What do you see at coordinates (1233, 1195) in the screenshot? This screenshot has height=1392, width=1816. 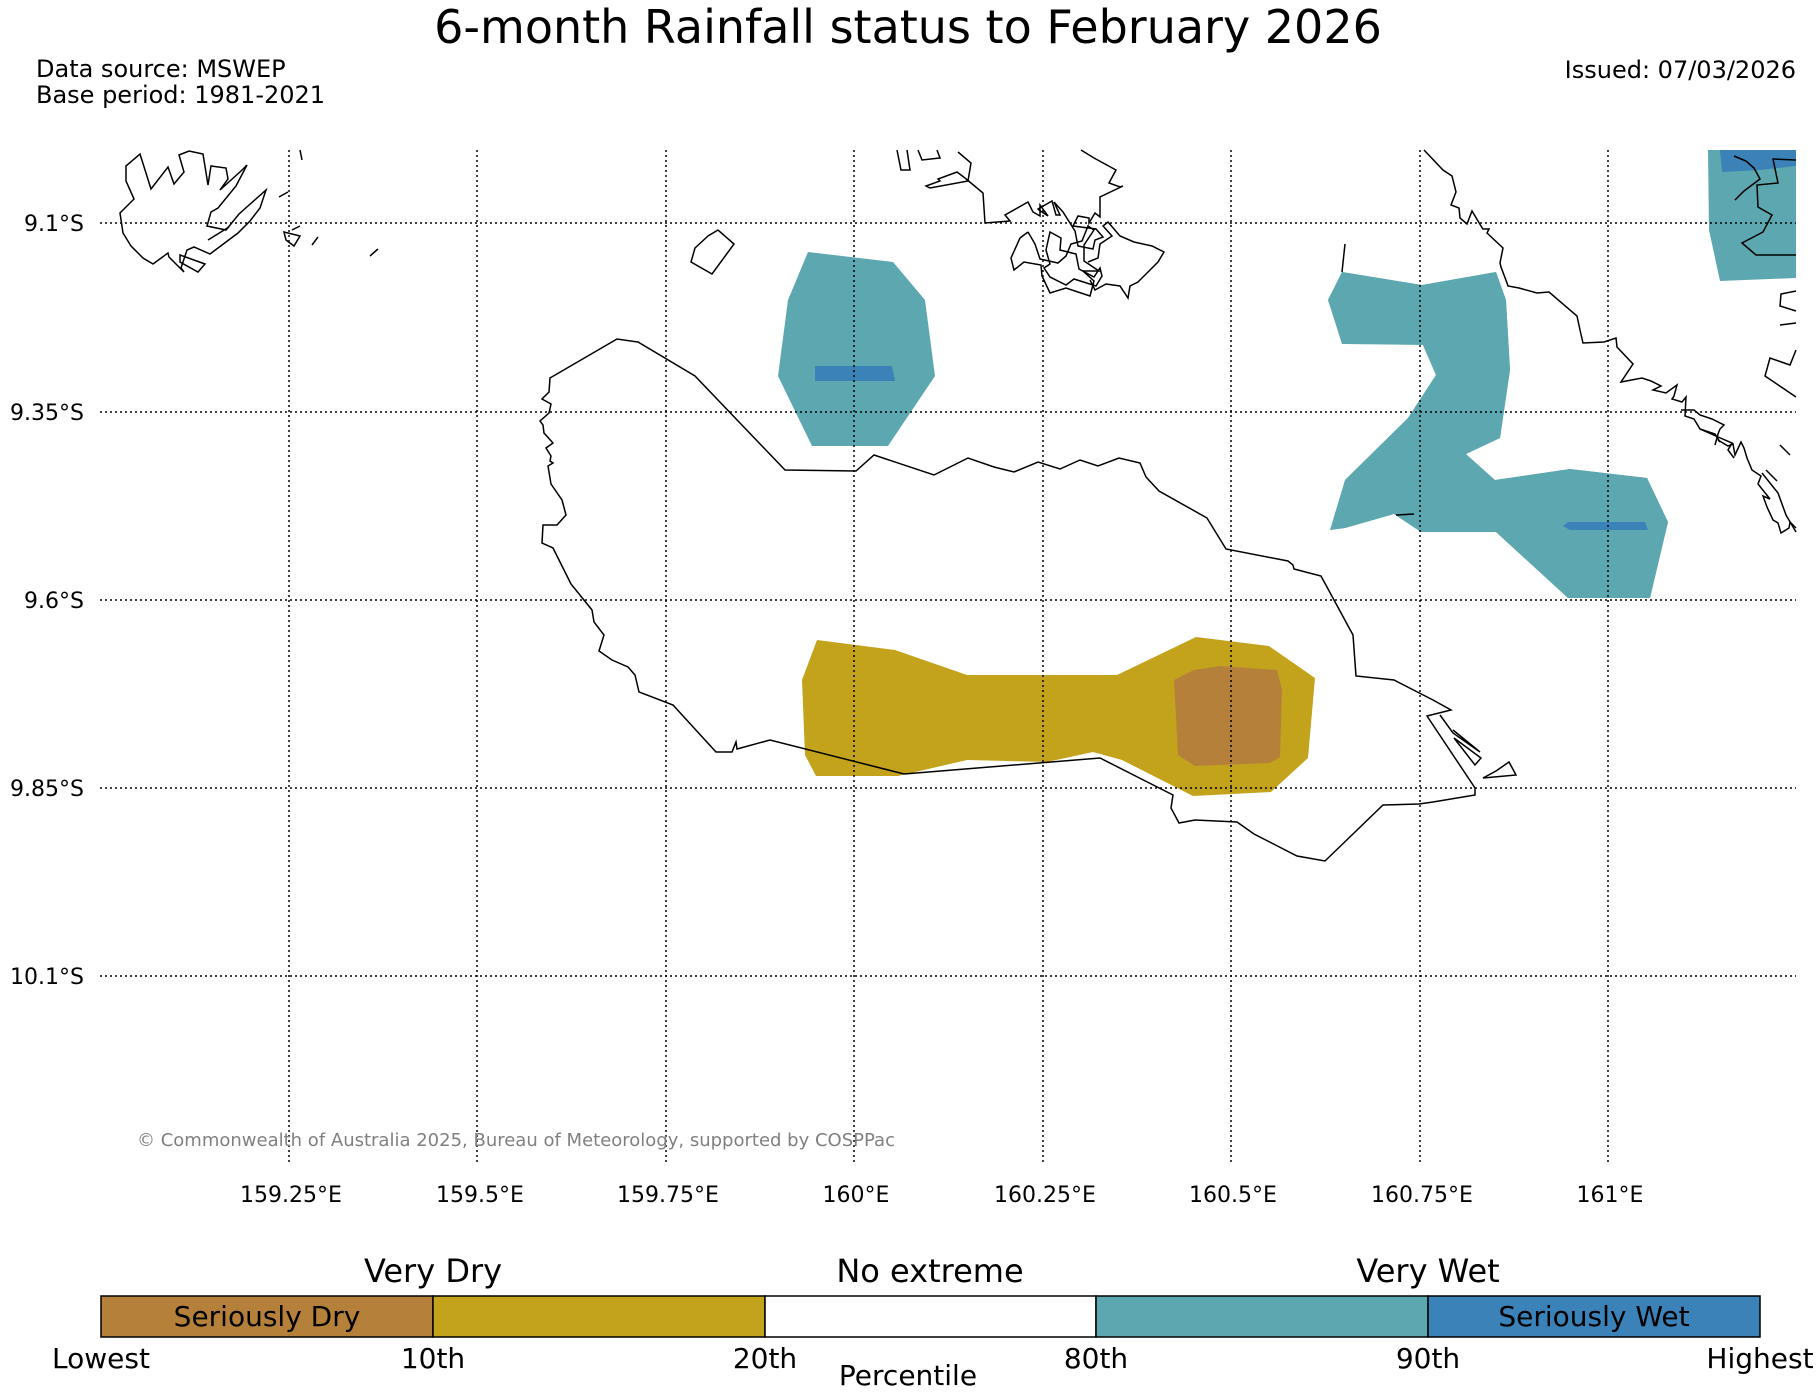 I see `lon-label: 160.5°E` at bounding box center [1233, 1195].